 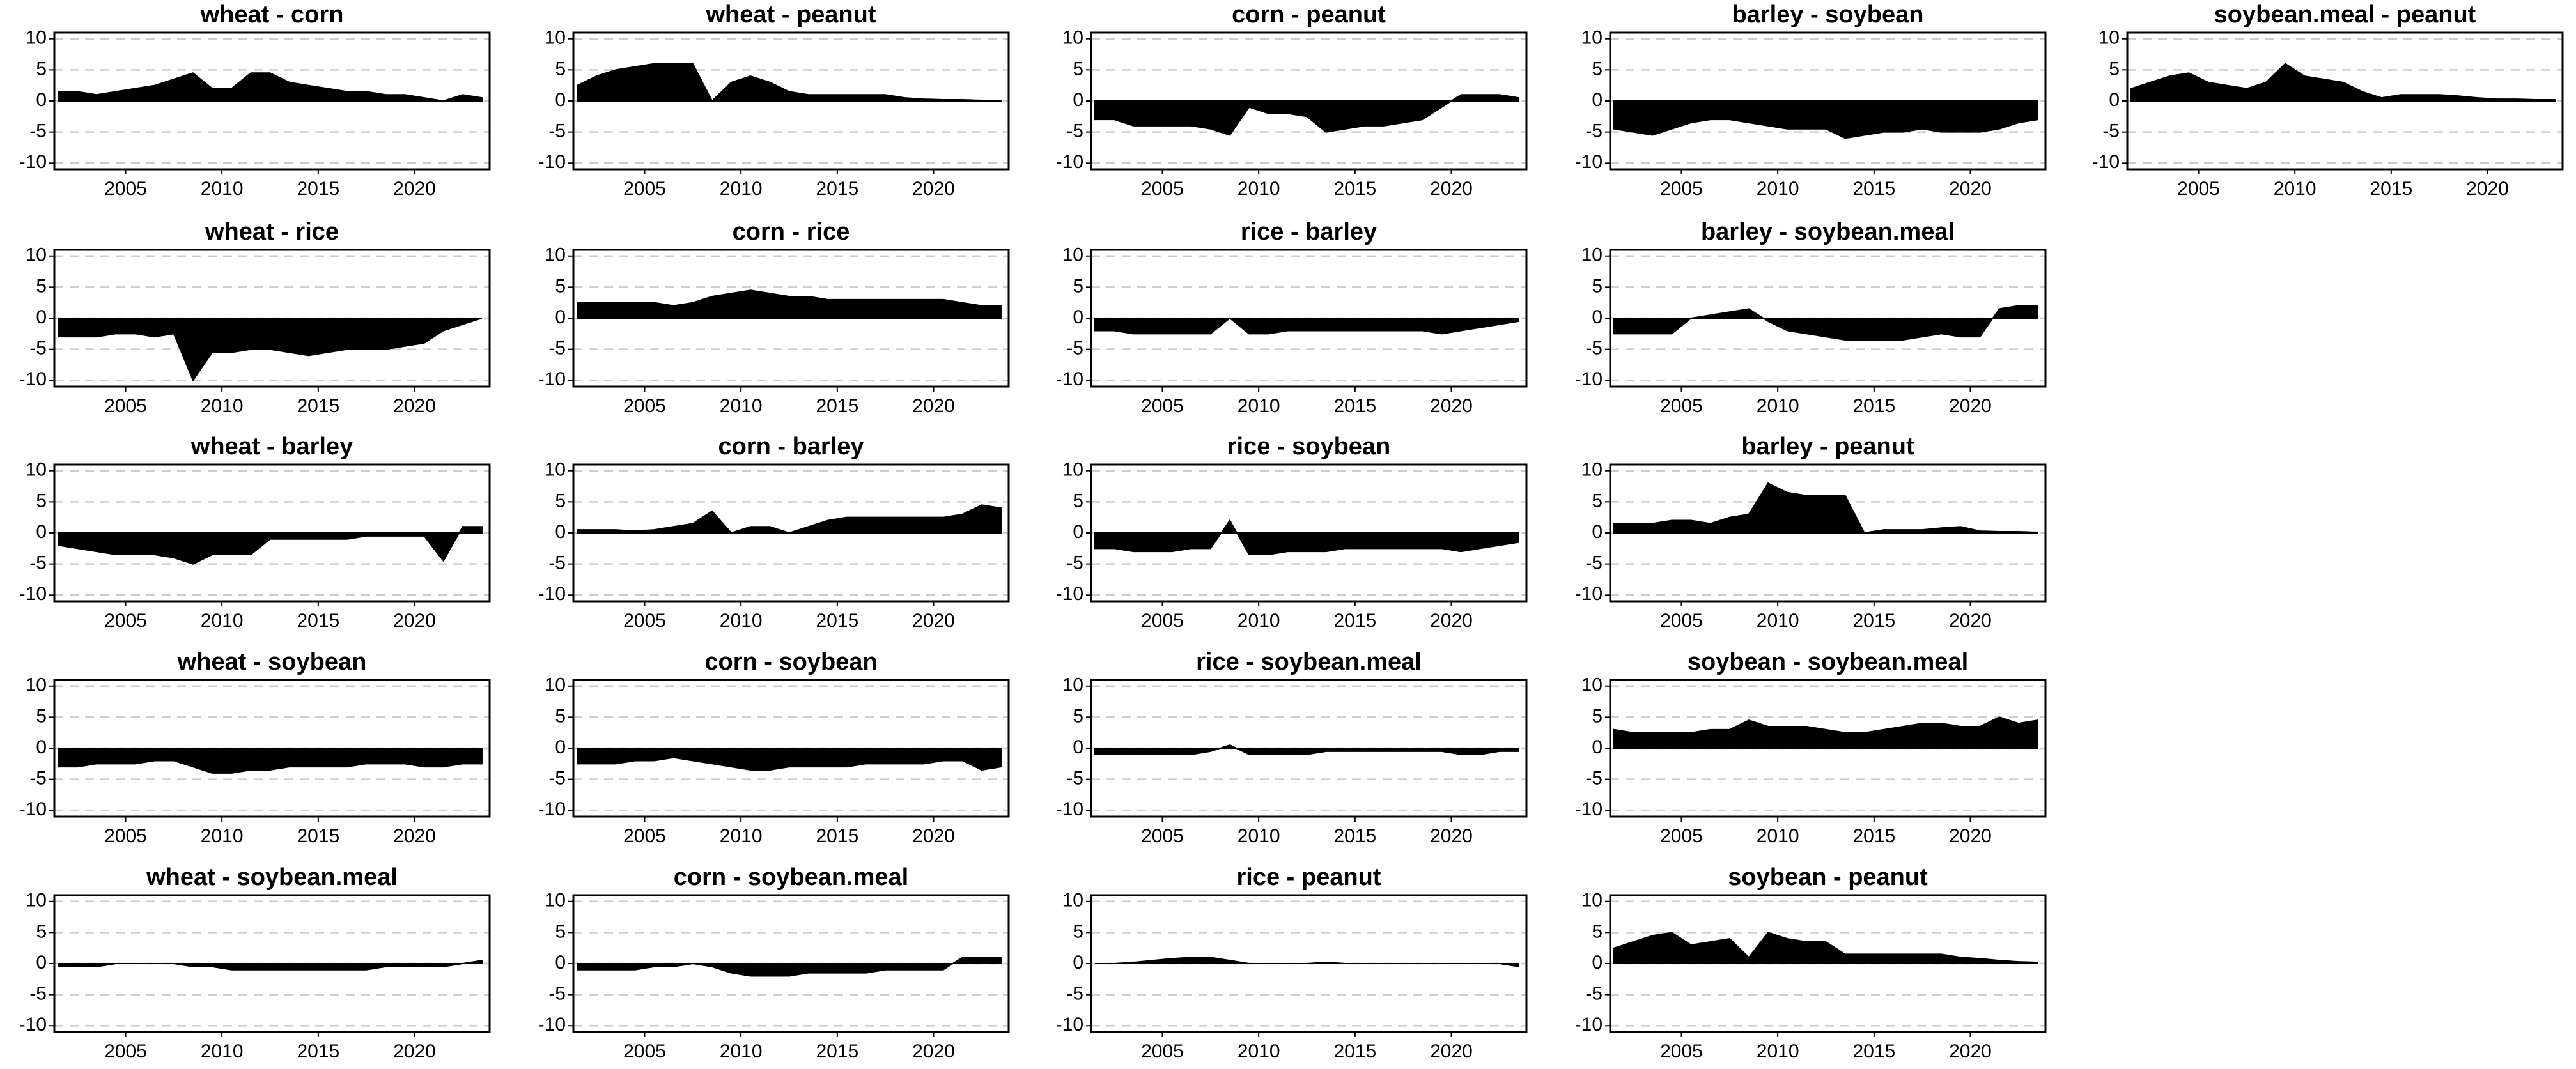 I want to click on panel-title: wheat - rice, so click(x=272, y=232).